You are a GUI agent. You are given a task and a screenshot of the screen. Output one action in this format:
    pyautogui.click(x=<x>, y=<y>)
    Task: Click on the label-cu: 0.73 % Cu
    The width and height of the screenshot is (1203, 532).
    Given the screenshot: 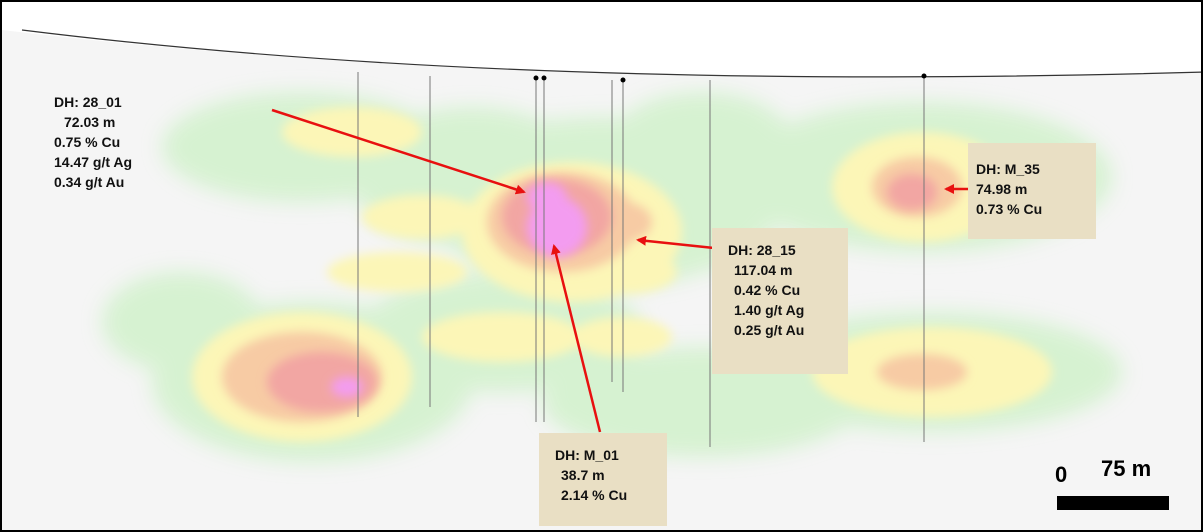 What is the action you would take?
    pyautogui.click(x=1009, y=209)
    